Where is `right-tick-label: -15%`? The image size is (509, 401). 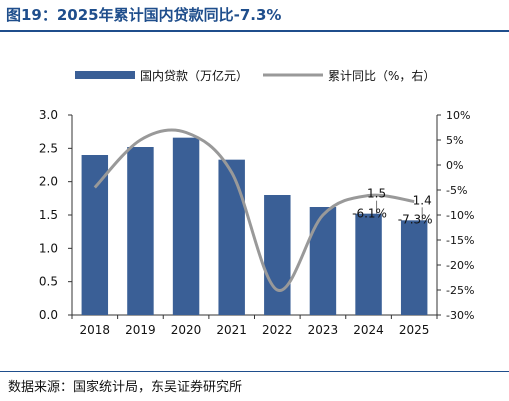 right-tick-label: -15% is located at coordinates (460, 240).